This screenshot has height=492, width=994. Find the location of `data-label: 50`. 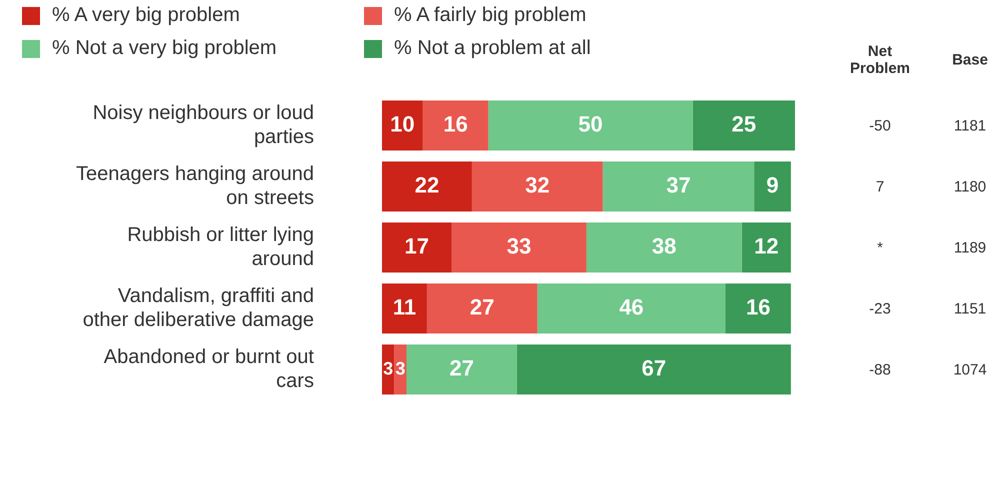

data-label: 50 is located at coordinates (590, 124).